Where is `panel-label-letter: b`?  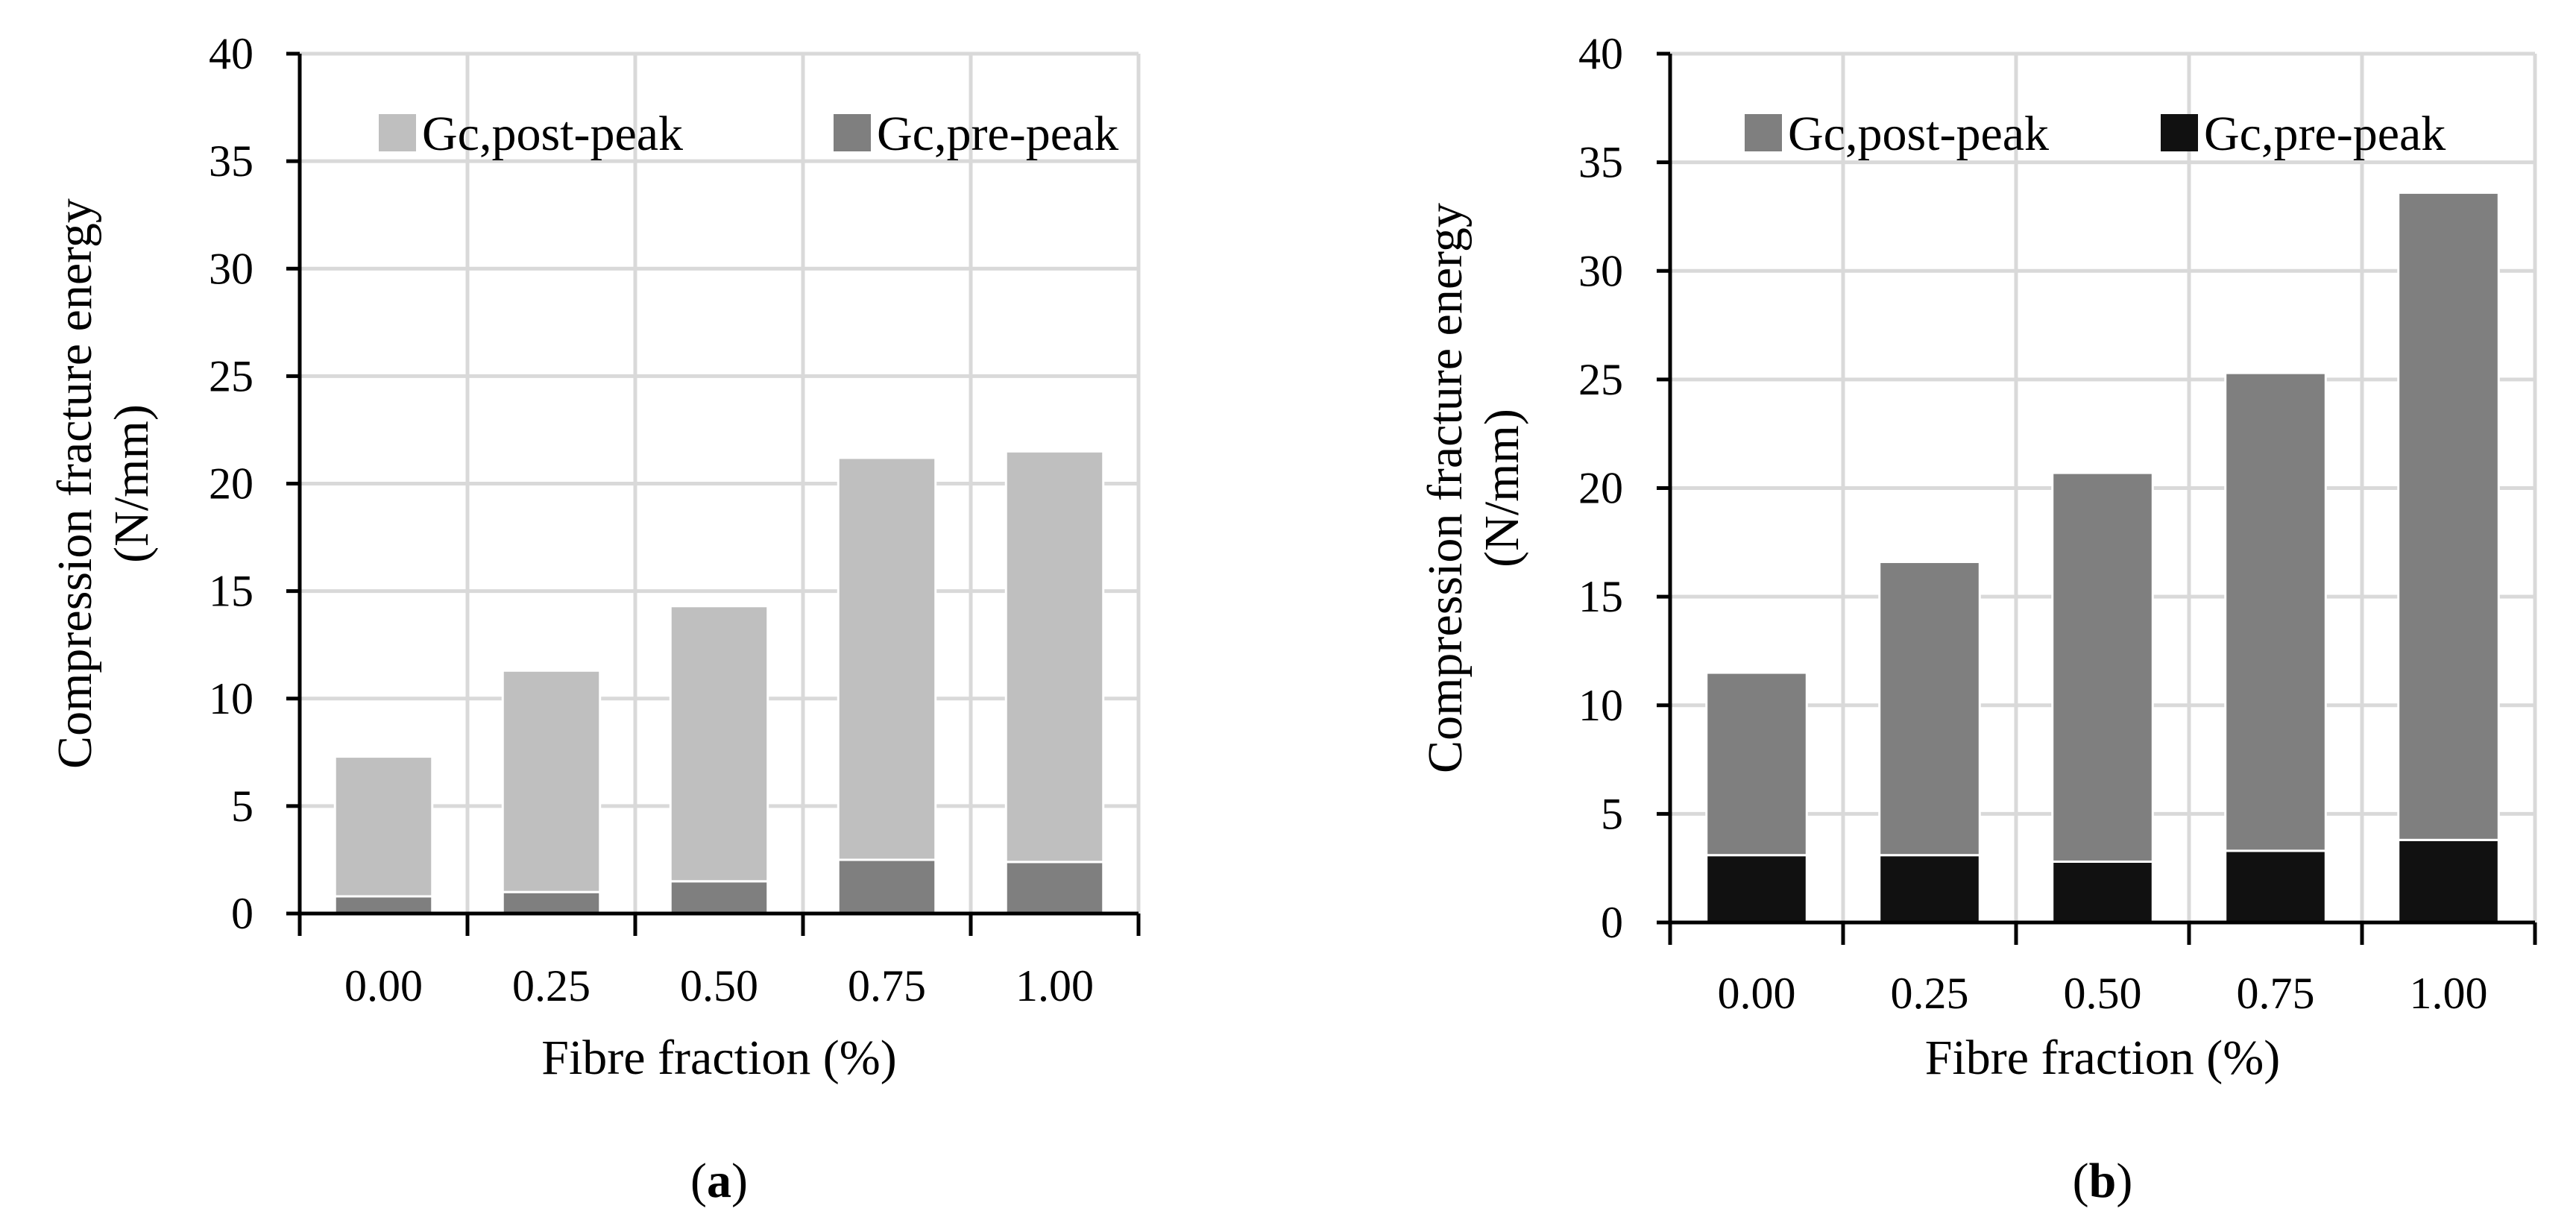
panel-label-letter: b is located at coordinates (2103, 1181).